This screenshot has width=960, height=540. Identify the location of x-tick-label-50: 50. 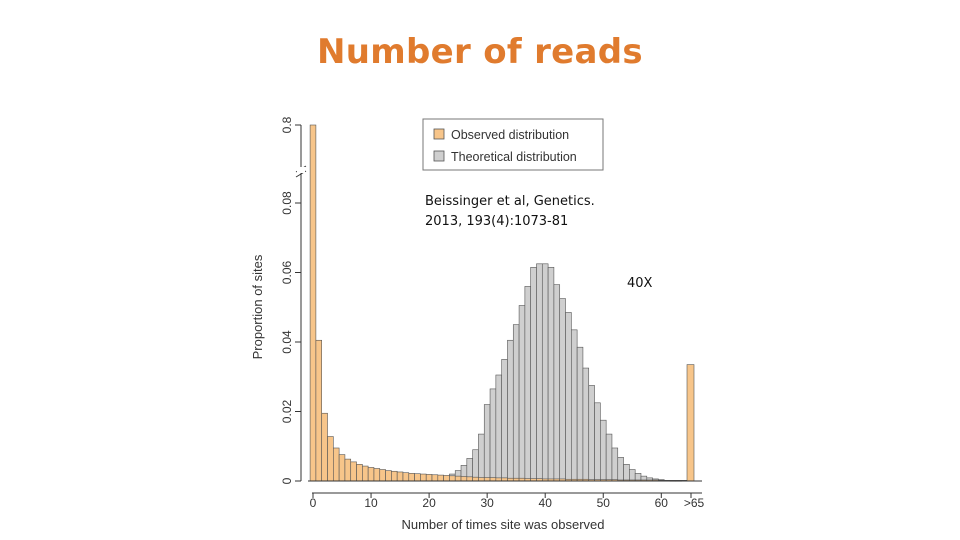
(604, 503).